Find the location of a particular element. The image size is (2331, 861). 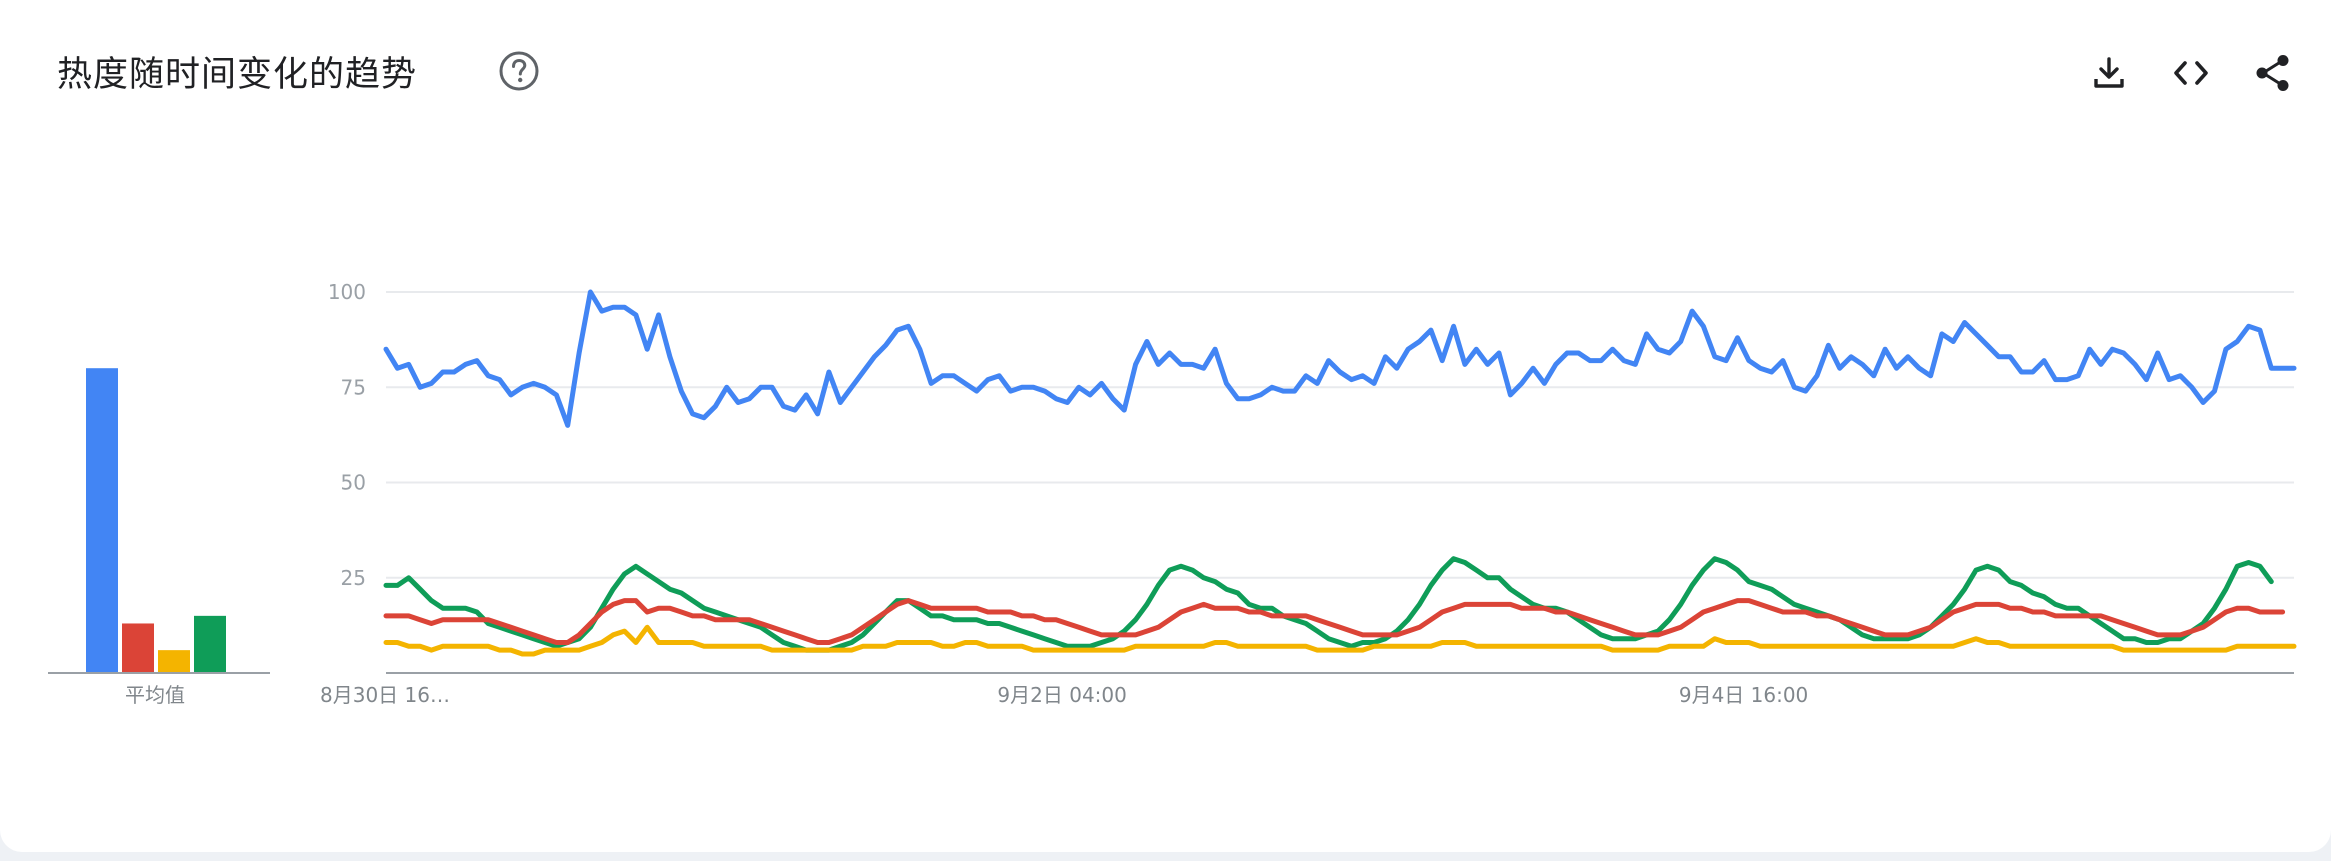

share-icon is located at coordinates (2273, 73).